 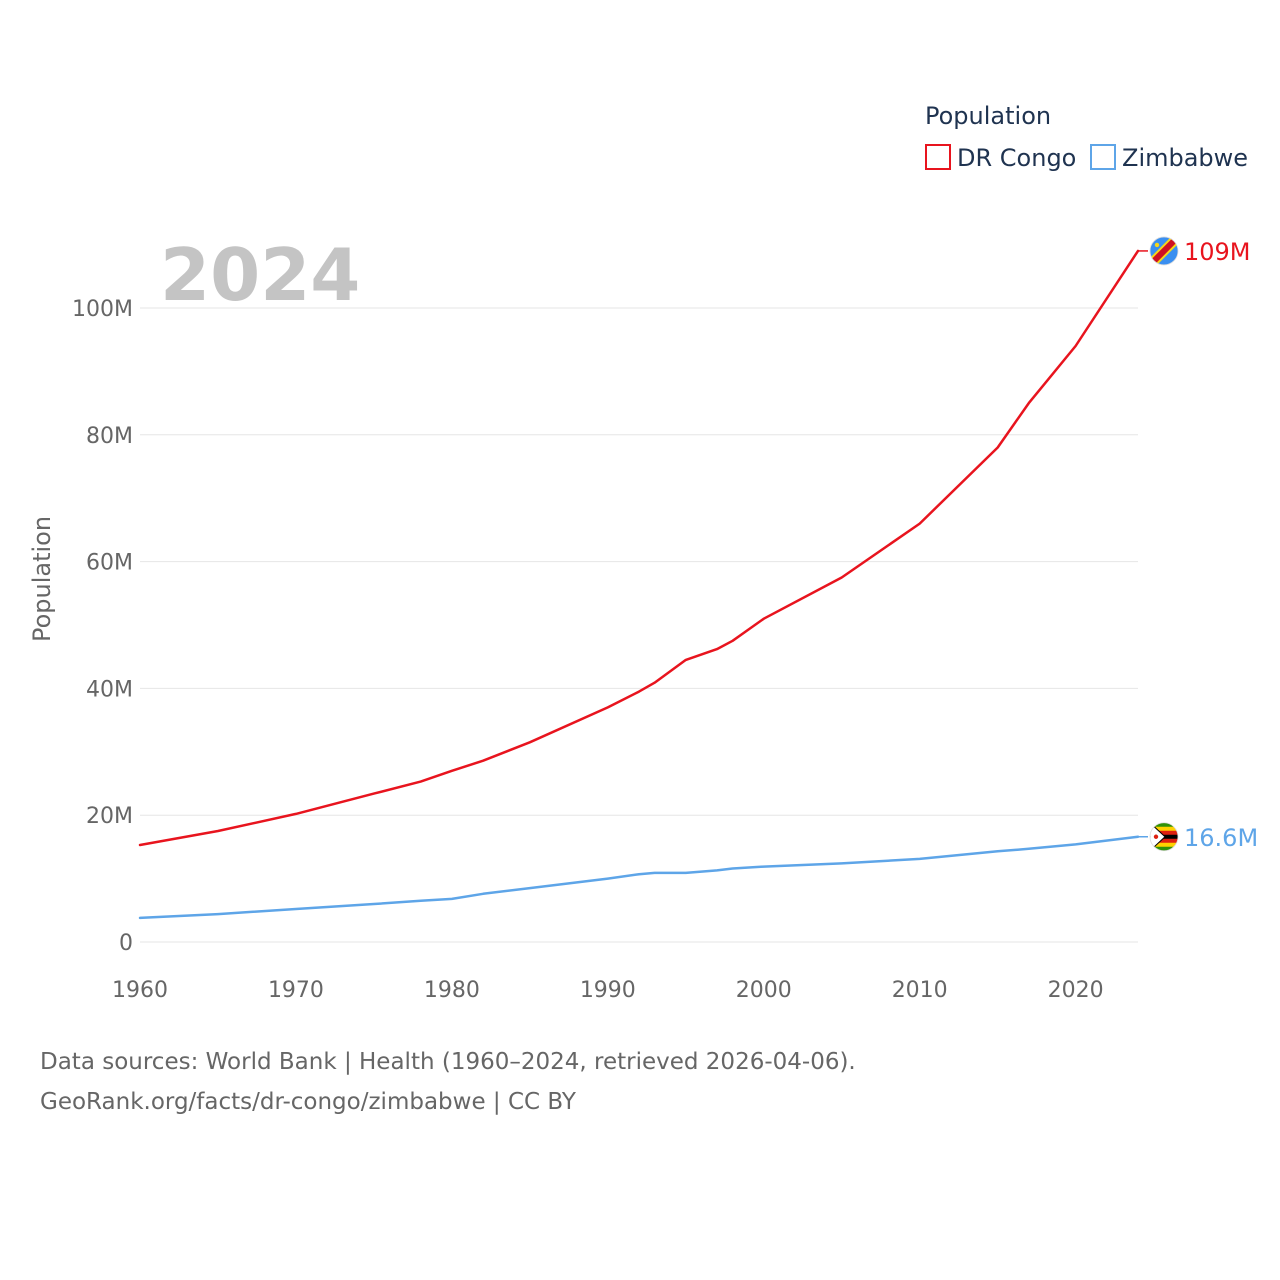 I want to click on x-axis-ticks: 1960 1970 1980 1990 2000 2010 2020, so click(x=608, y=990).